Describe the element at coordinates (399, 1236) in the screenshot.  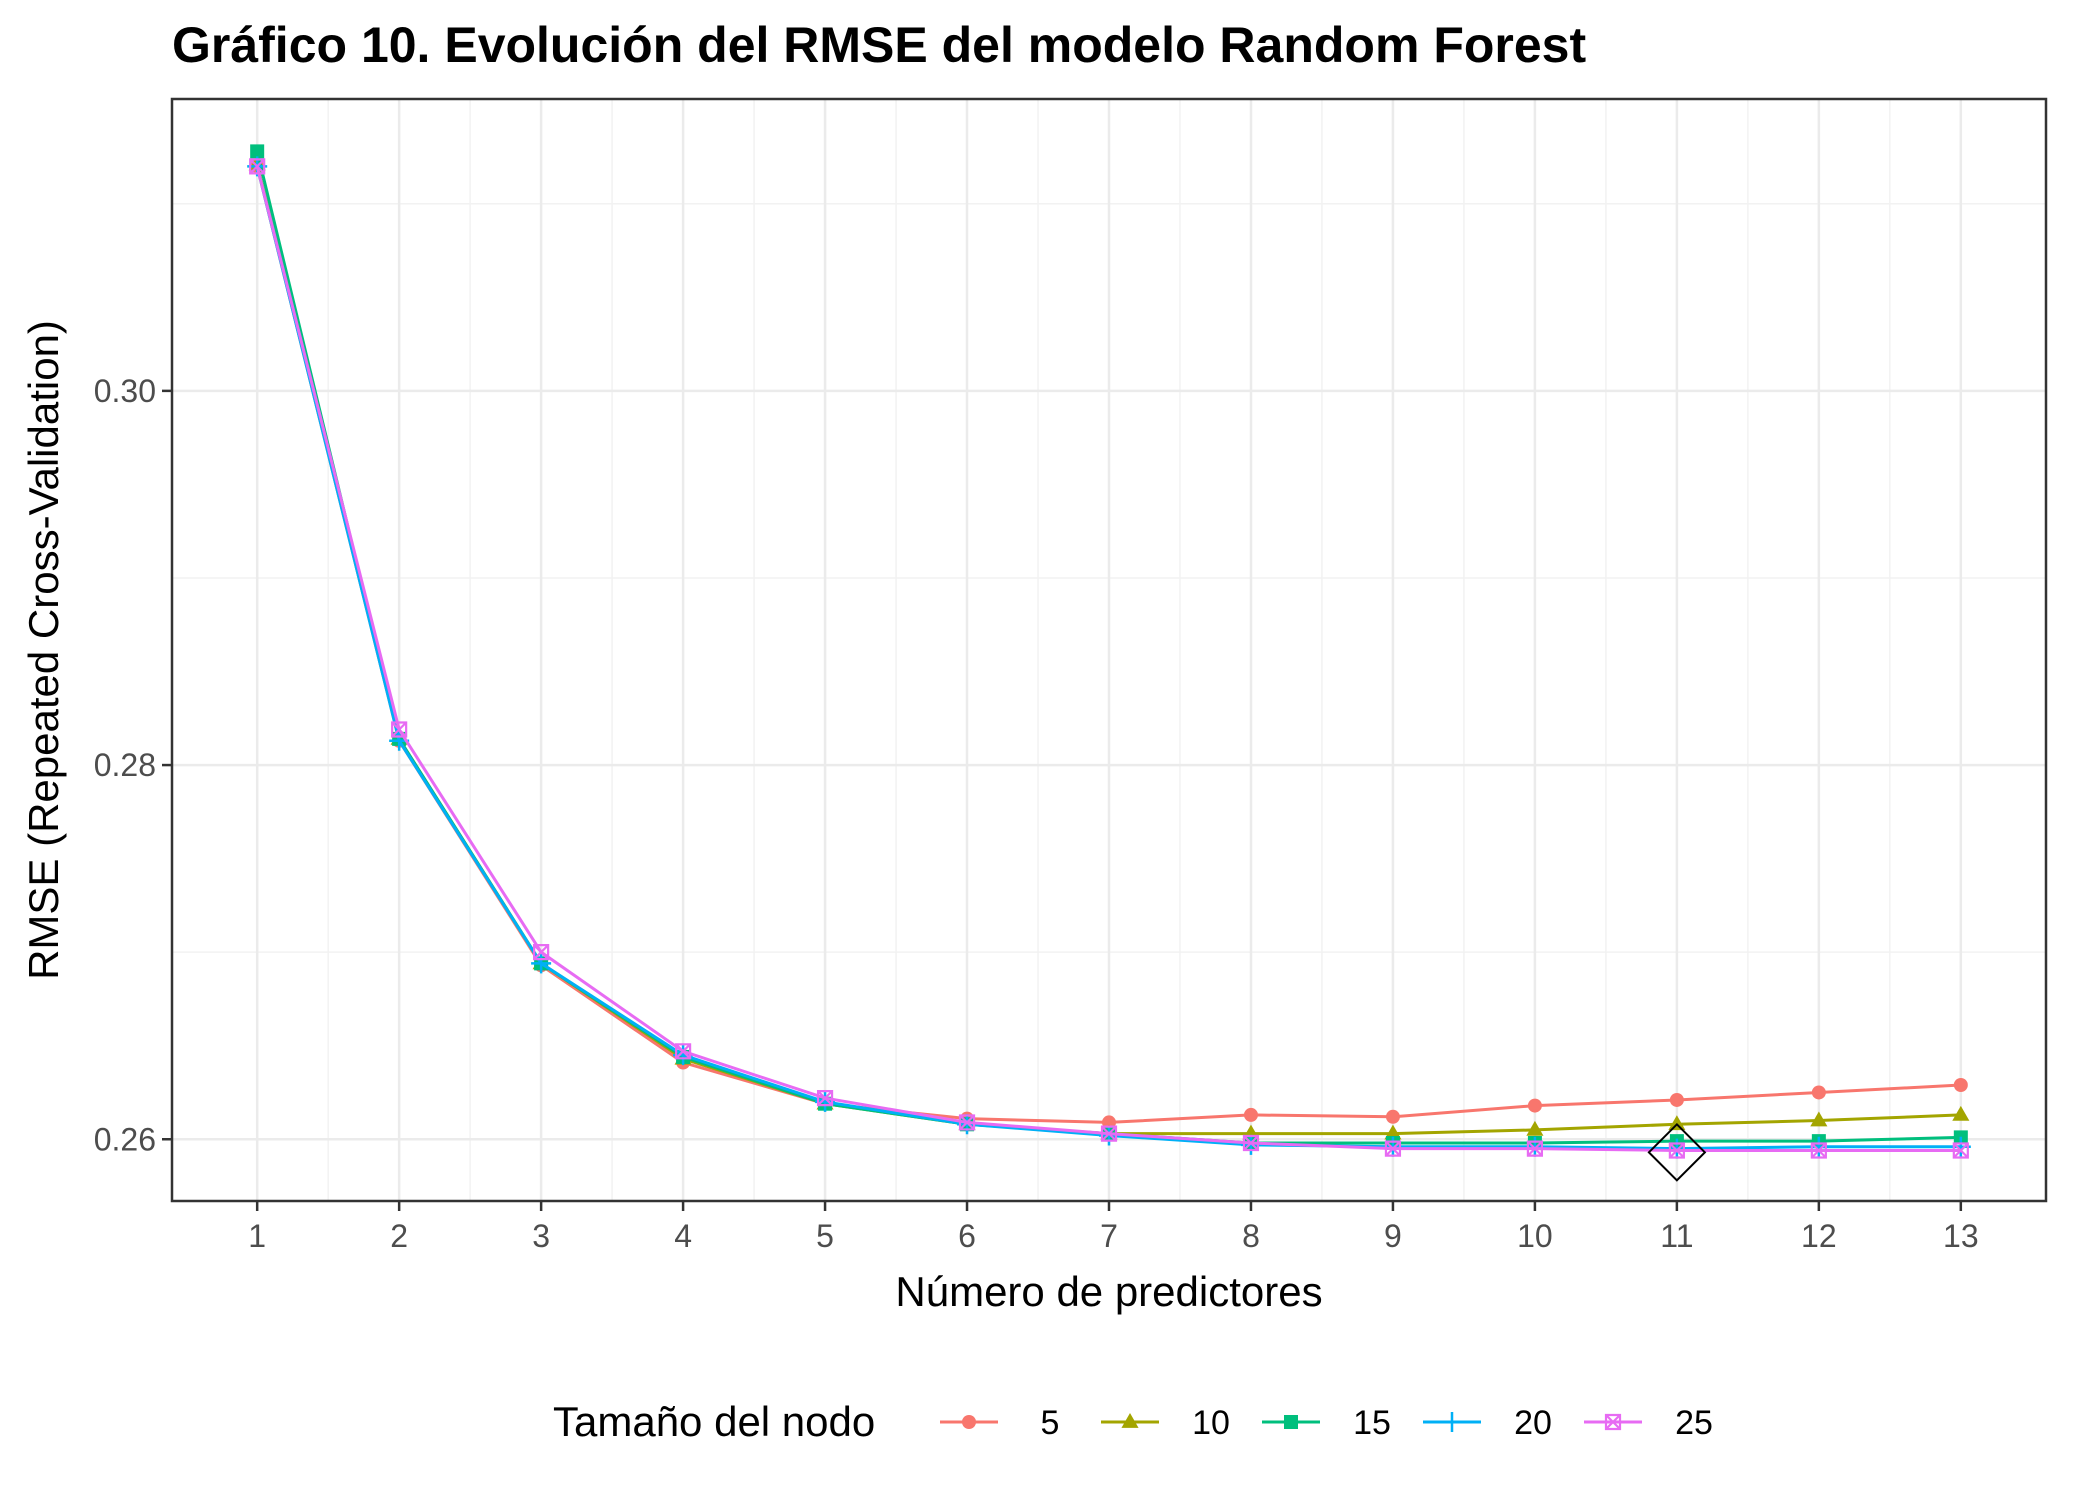
I see `x-tick-label: 2` at that location.